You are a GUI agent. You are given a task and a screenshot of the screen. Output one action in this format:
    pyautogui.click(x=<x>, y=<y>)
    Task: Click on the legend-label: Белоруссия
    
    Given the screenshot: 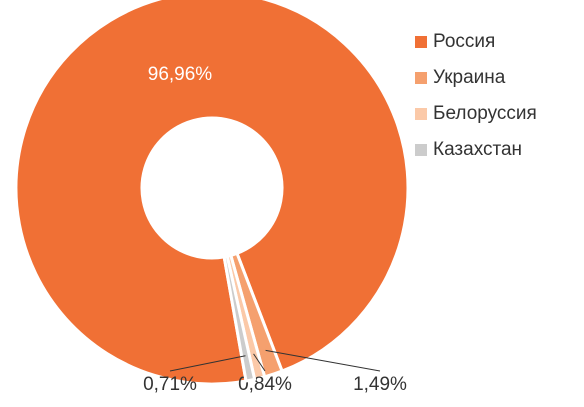 What is the action you would take?
    pyautogui.click(x=485, y=113)
    